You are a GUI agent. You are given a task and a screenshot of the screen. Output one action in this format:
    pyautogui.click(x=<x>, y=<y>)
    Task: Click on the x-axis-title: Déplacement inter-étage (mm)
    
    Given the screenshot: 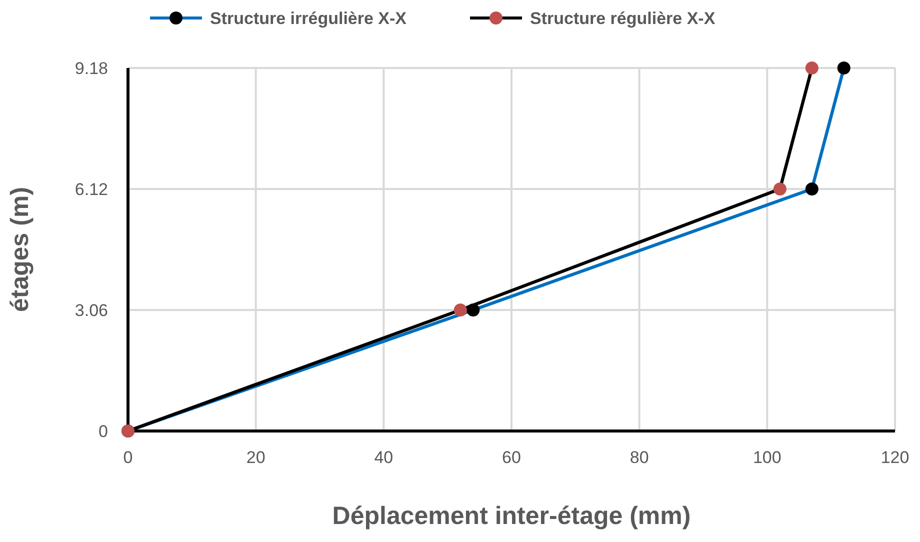 What is the action you would take?
    pyautogui.click(x=511, y=516)
    